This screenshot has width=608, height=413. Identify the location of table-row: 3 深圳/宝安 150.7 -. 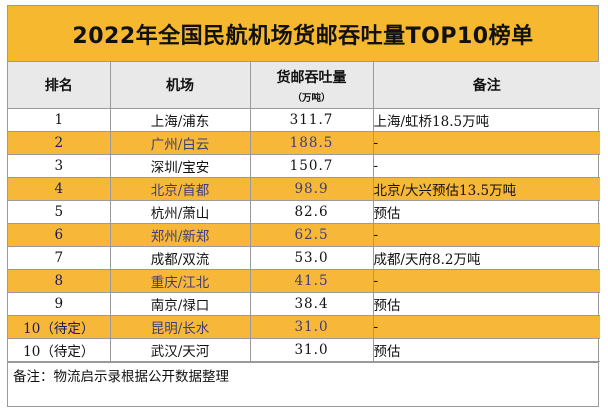
(304, 166).